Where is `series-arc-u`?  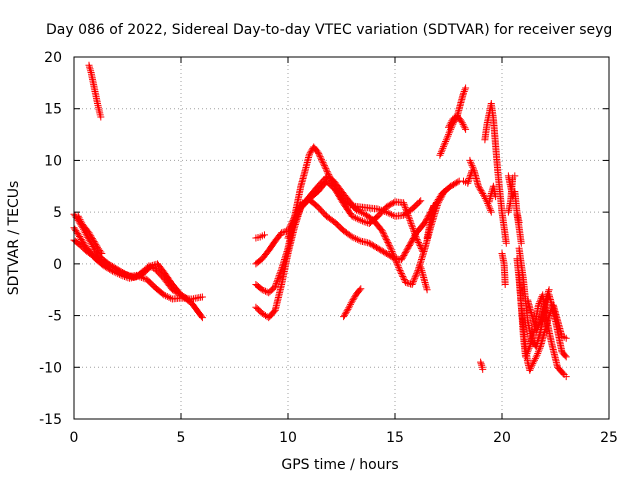 series-arc-u is located at coordinates (503, 269).